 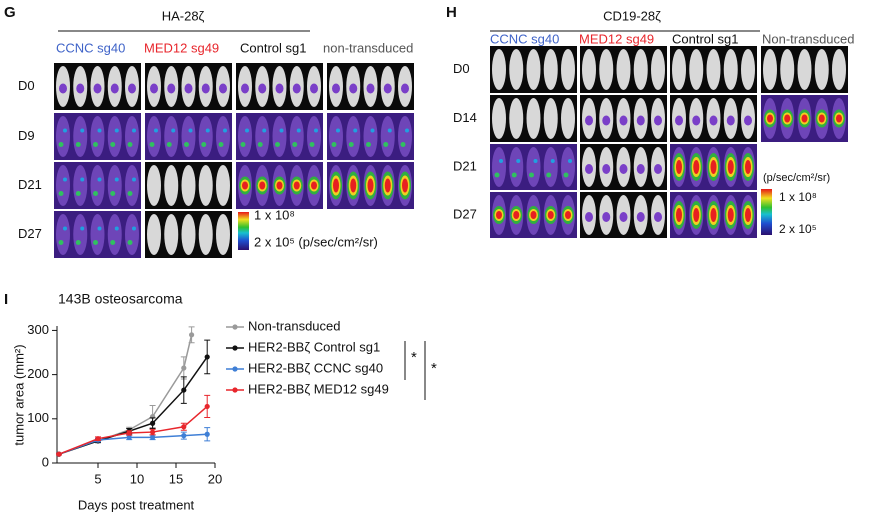 I want to click on scale-unit: (p/sec/cm²/sr), so click(x=796, y=178).